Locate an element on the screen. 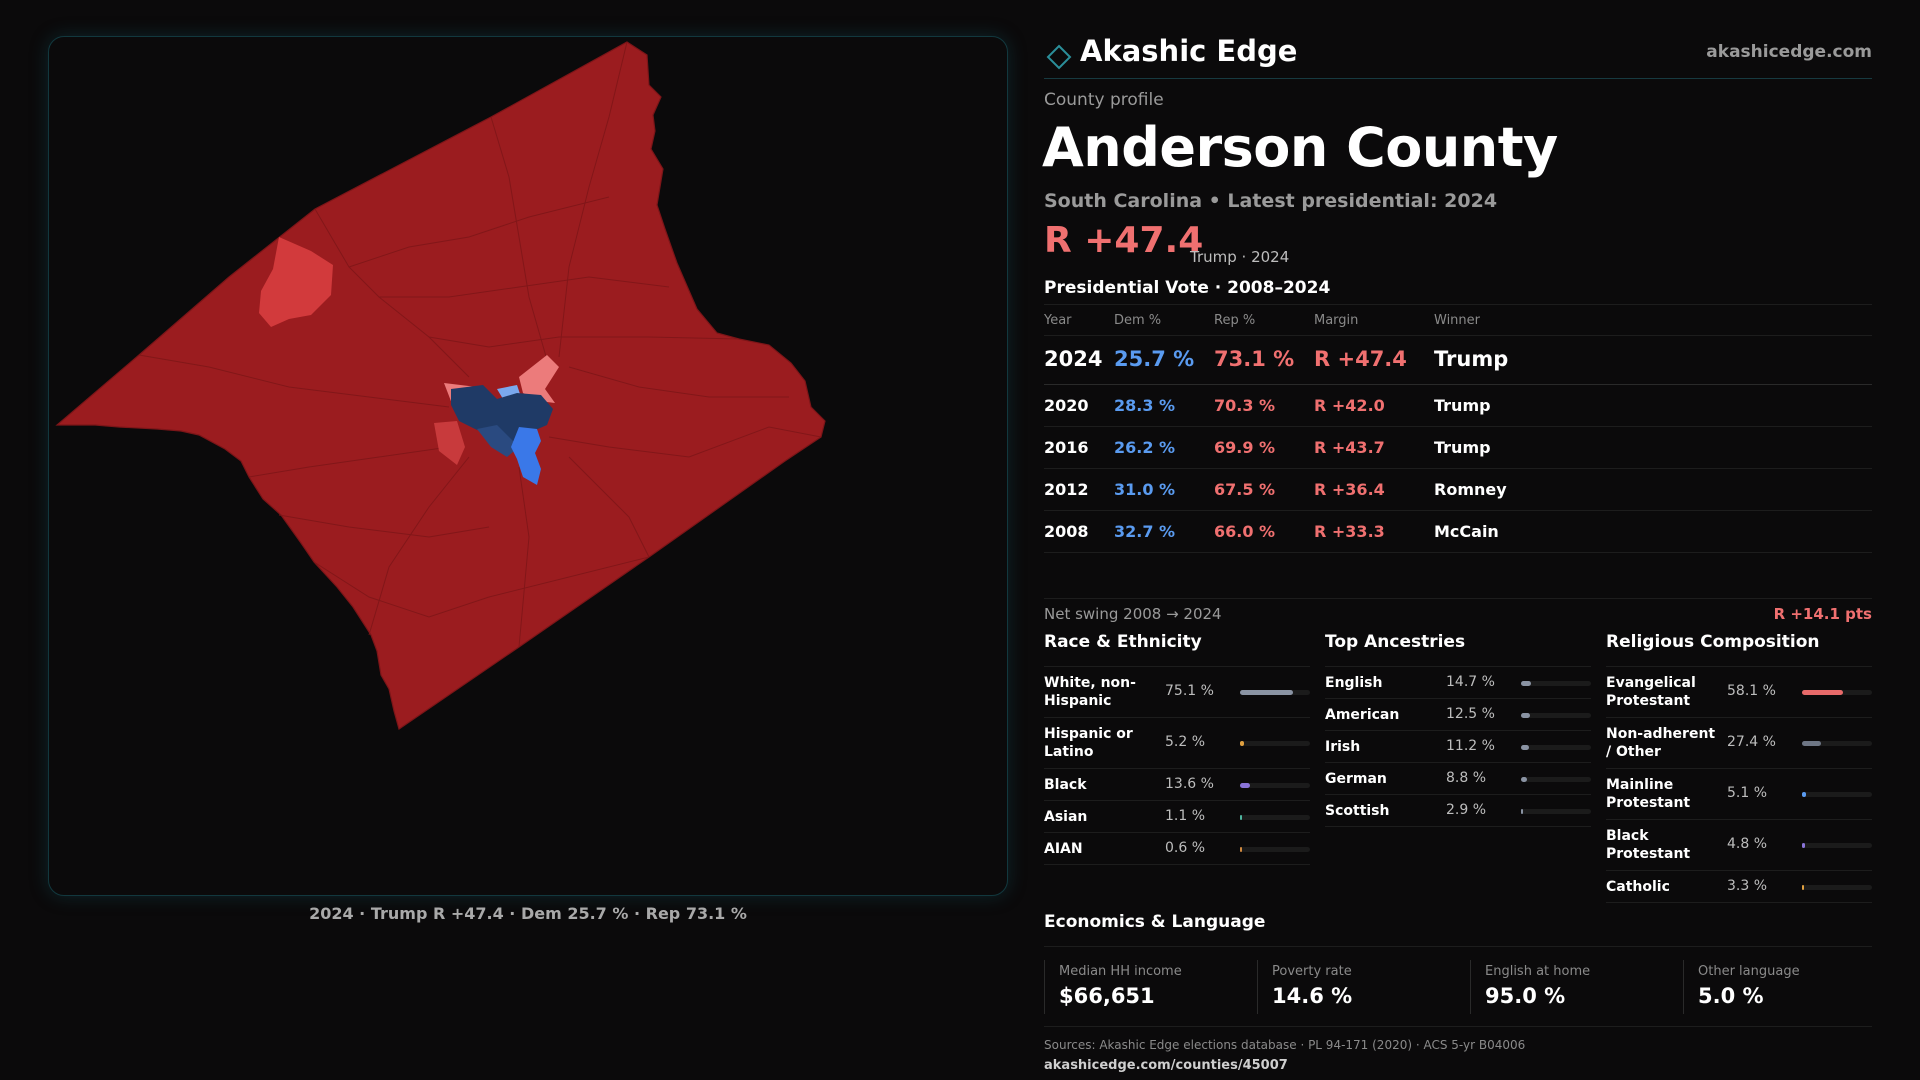  item-name: Asian is located at coordinates (1066, 817).